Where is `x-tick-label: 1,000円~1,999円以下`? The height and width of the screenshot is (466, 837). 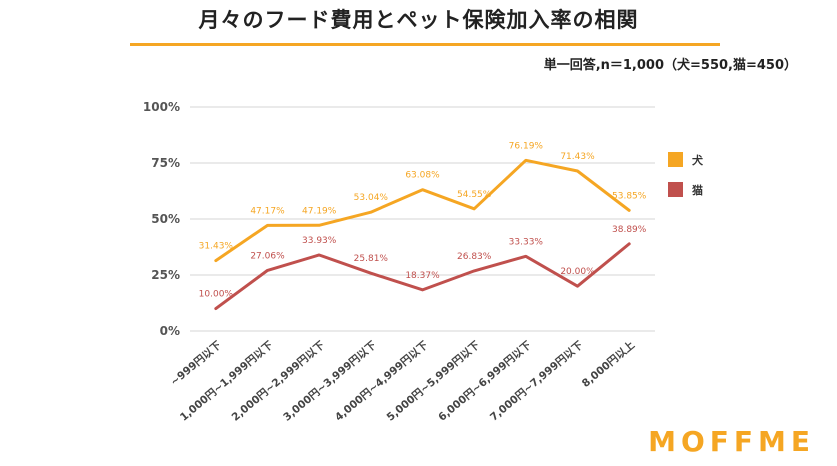 x-tick-label: 1,000円~1,999円以下 is located at coordinates (227, 381).